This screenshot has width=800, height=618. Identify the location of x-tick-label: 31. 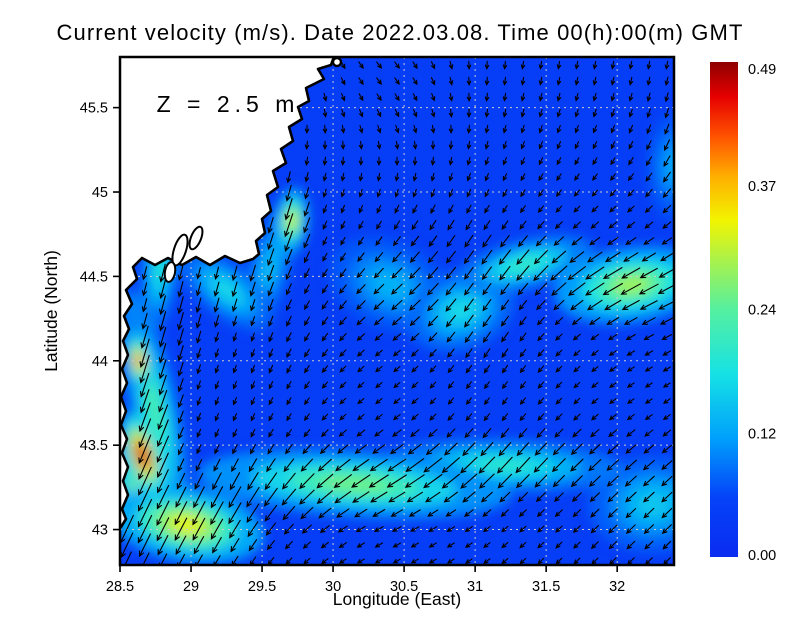
(475, 587).